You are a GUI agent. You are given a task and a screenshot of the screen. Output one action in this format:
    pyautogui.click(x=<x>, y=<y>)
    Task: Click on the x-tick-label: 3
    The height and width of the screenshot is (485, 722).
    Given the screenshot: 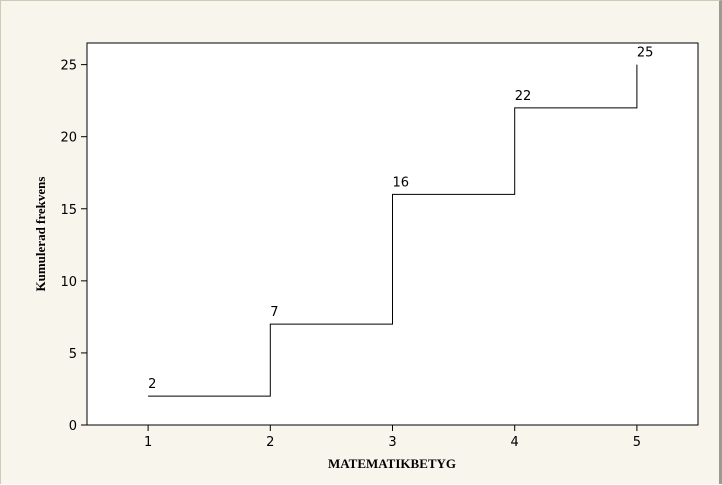 What is the action you would take?
    pyautogui.click(x=392, y=442)
    